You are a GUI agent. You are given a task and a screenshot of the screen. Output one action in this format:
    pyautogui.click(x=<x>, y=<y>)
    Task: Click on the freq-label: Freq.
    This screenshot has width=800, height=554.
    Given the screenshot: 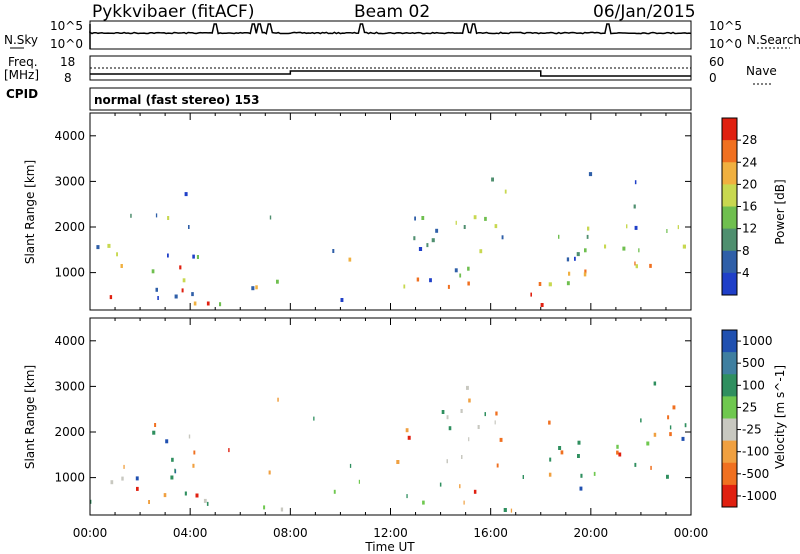 What is the action you would take?
    pyautogui.click(x=23, y=62)
    